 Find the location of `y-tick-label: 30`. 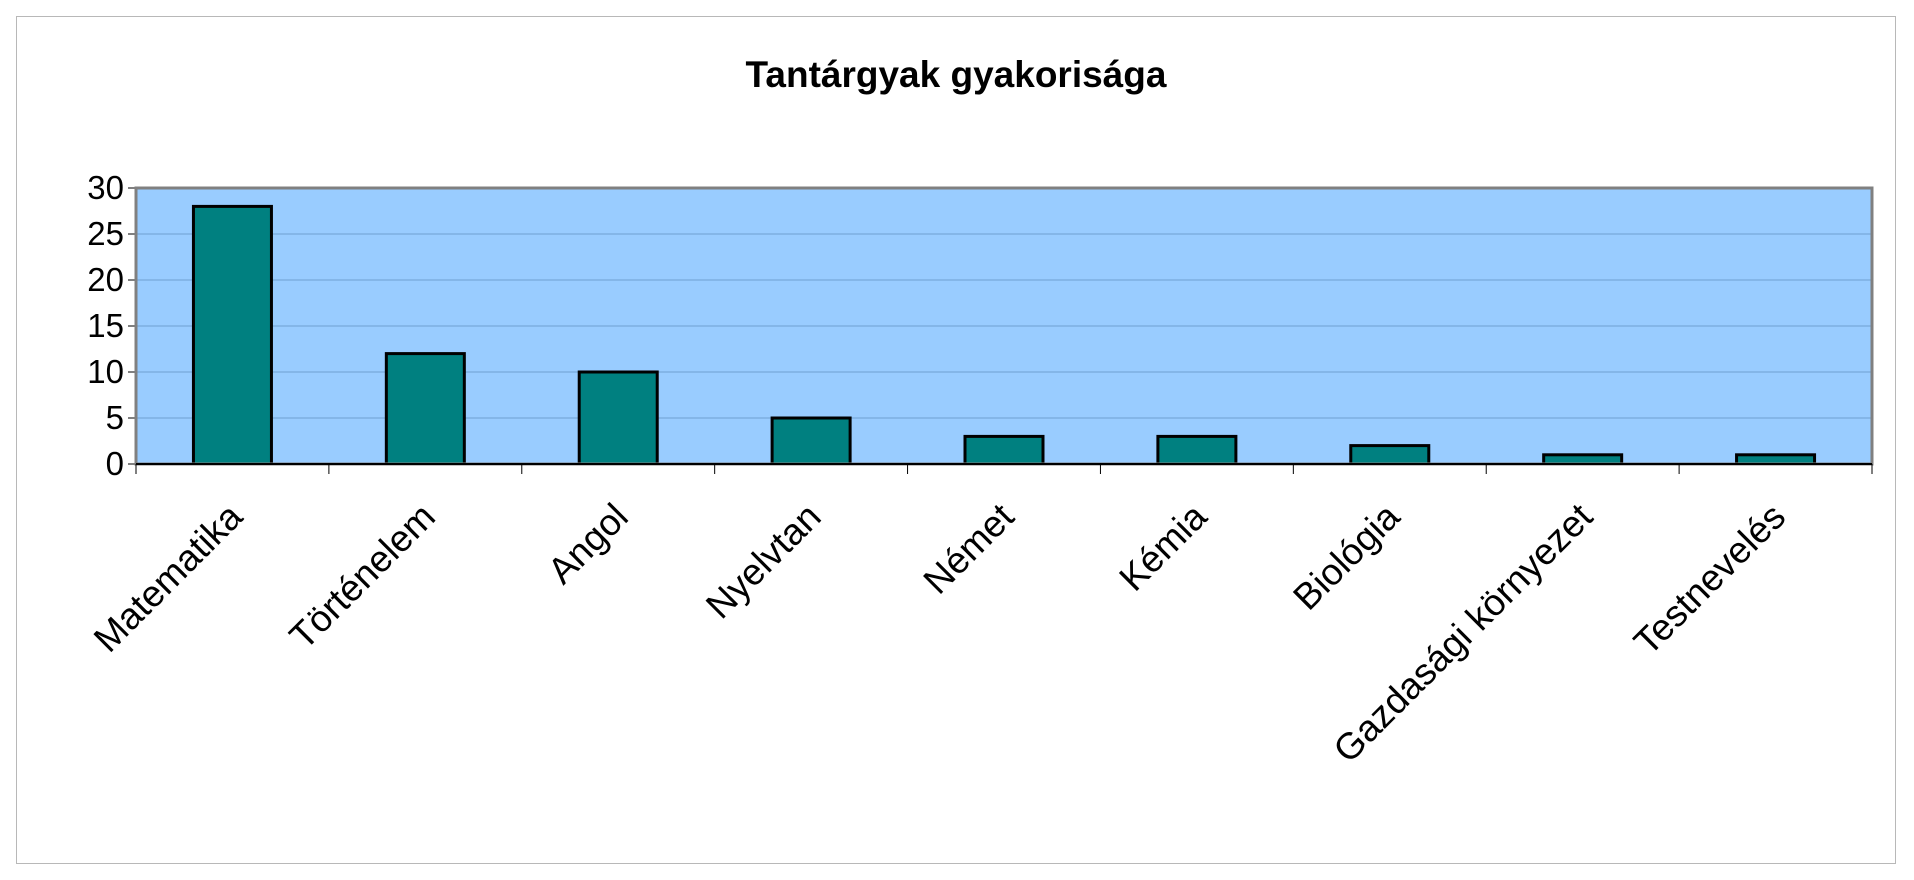

y-tick-label: 30 is located at coordinates (105, 187).